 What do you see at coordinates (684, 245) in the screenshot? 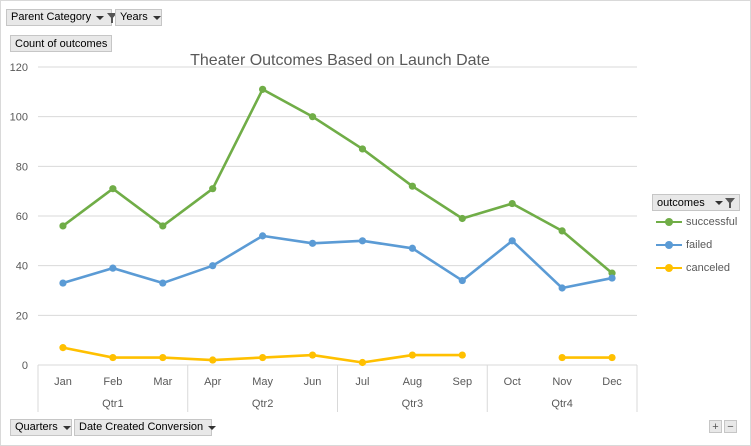
I see `legend-item-failed: failed` at bounding box center [684, 245].